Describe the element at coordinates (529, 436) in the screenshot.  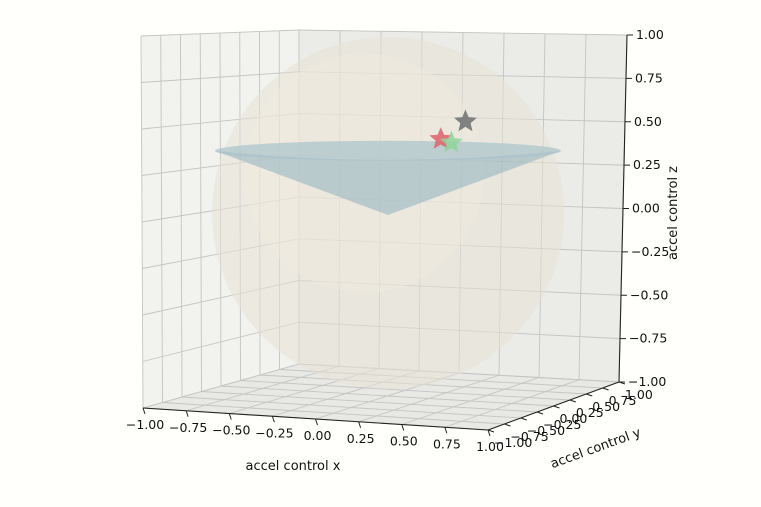
I see `y-tick-label: −0.75` at that location.